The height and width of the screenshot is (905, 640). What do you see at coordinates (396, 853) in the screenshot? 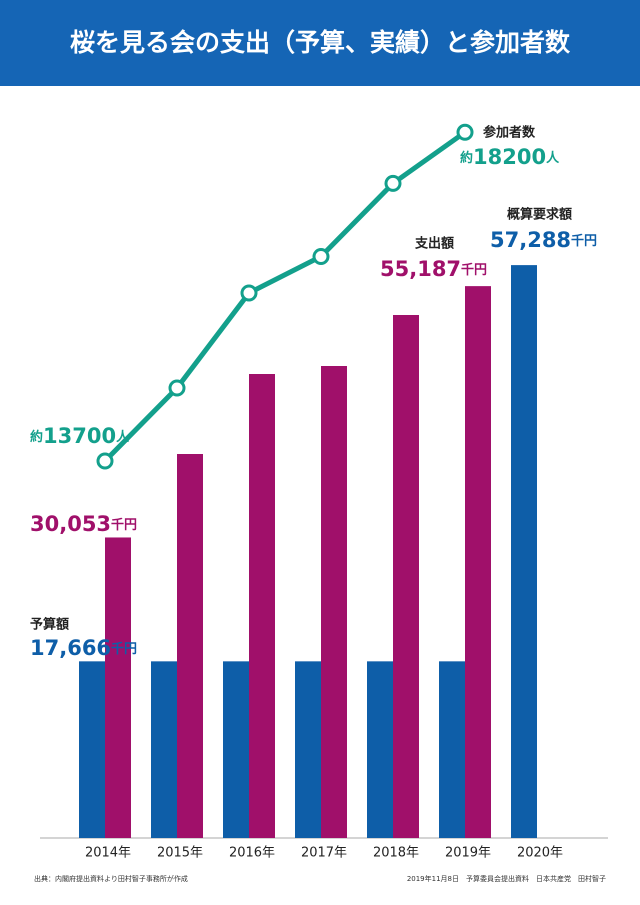
I see `x-tick-label: 2018年` at bounding box center [396, 853].